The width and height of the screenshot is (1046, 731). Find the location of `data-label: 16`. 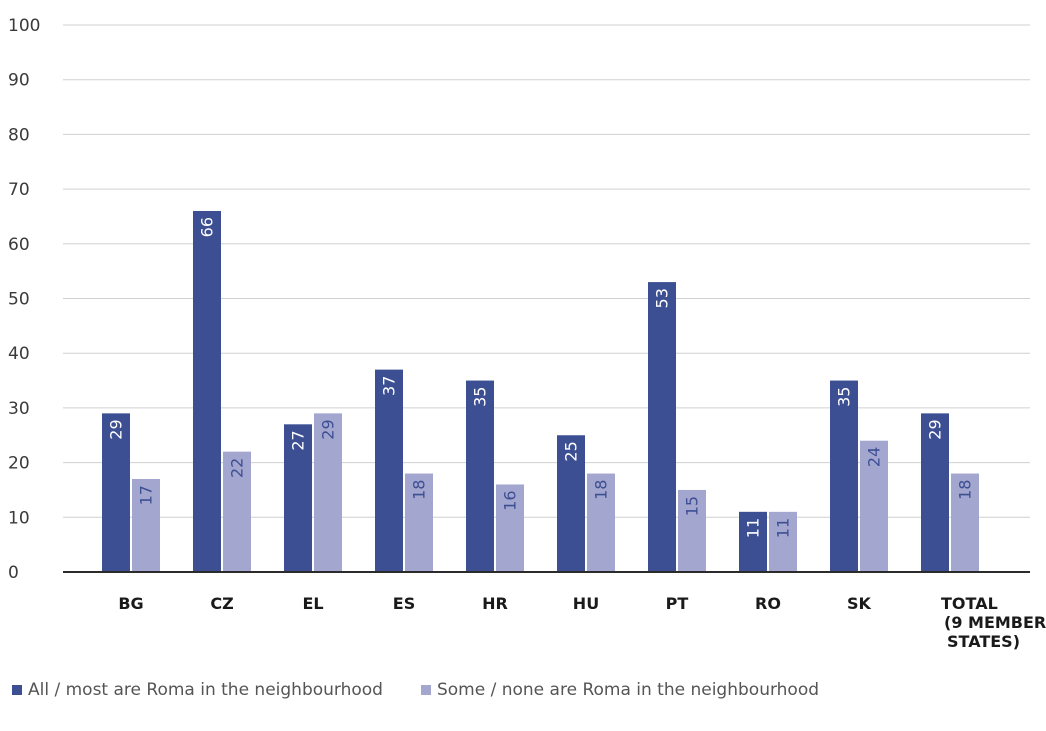

data-label: 16 is located at coordinates (510, 500).